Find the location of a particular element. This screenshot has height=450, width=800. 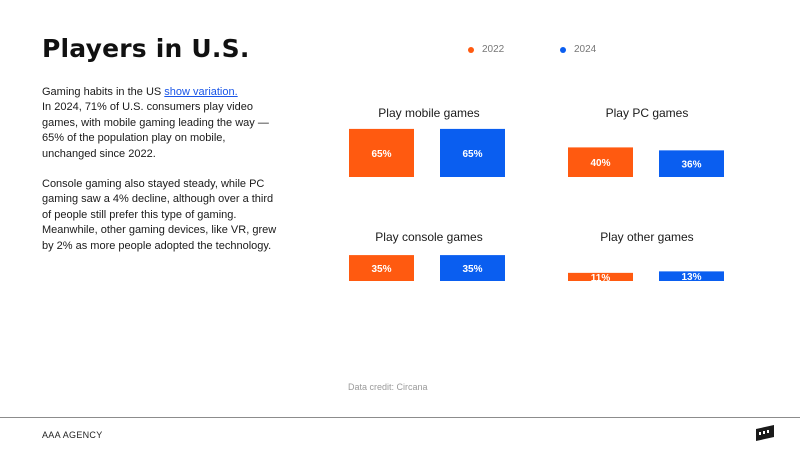

legend-dot-2024 is located at coordinates (563, 49).